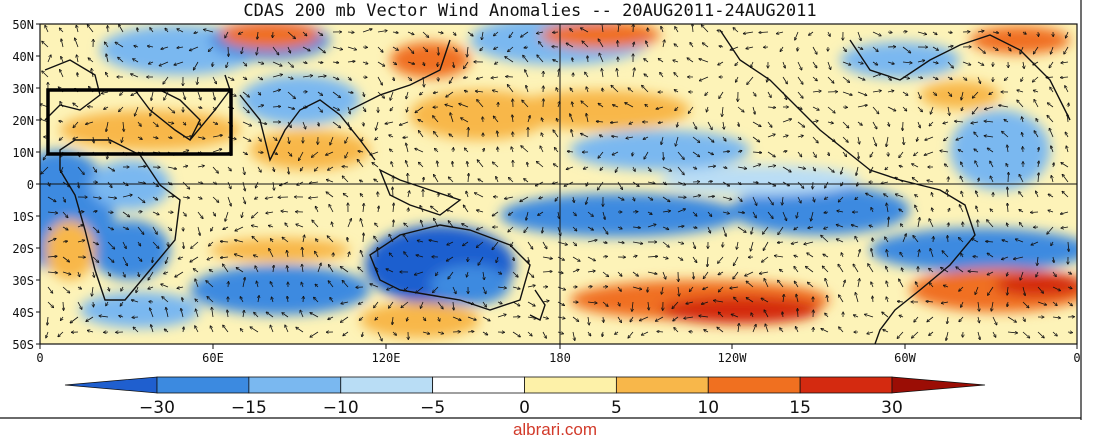 Image resolution: width=1110 pixels, height=442 pixels. I want to click on colorbar-tick: 0, so click(524, 408).